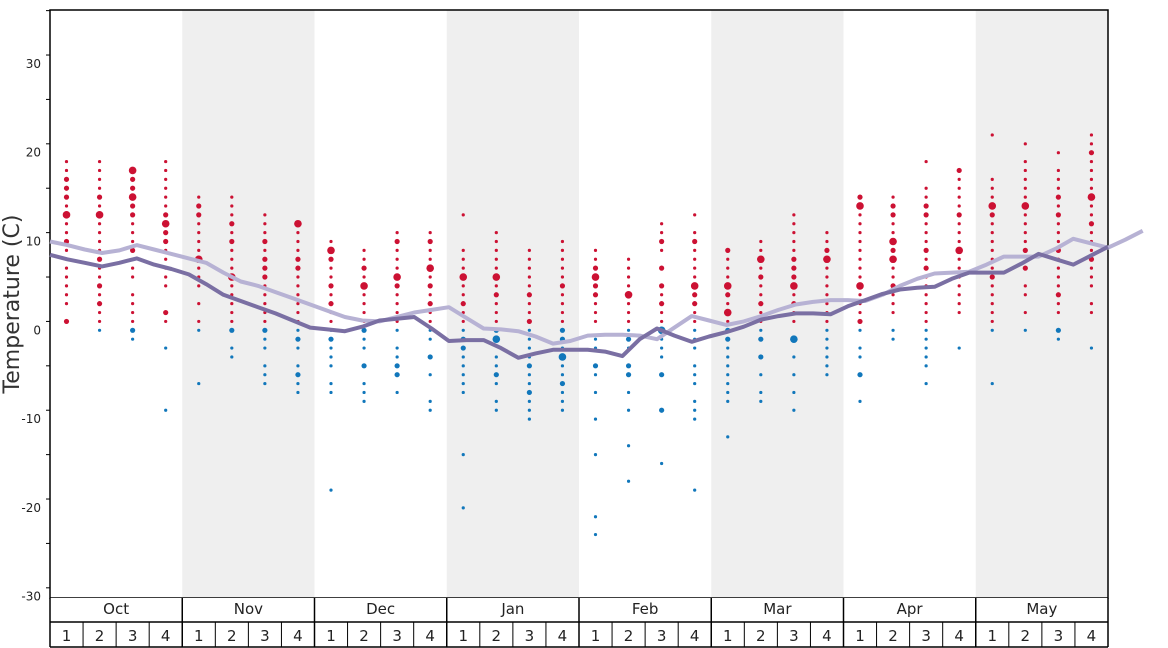  Describe the element at coordinates (512, 304) in the screenshot. I see `month-band` at that location.